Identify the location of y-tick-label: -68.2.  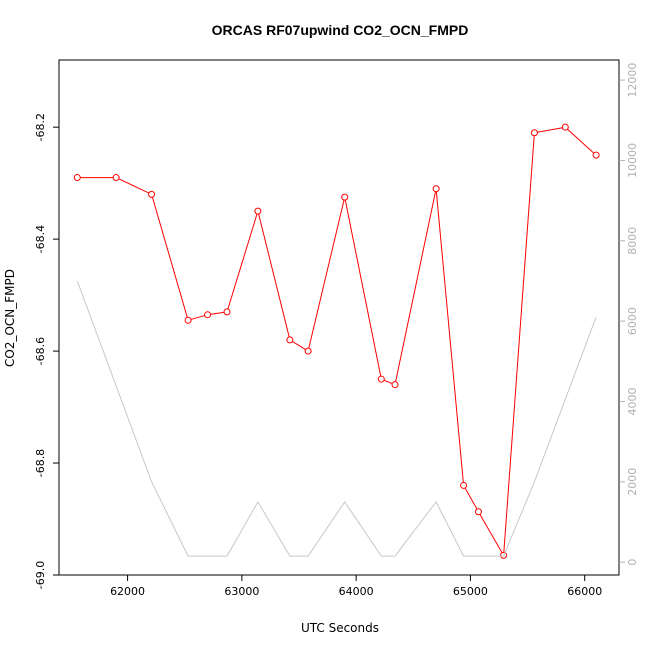
(40, 127).